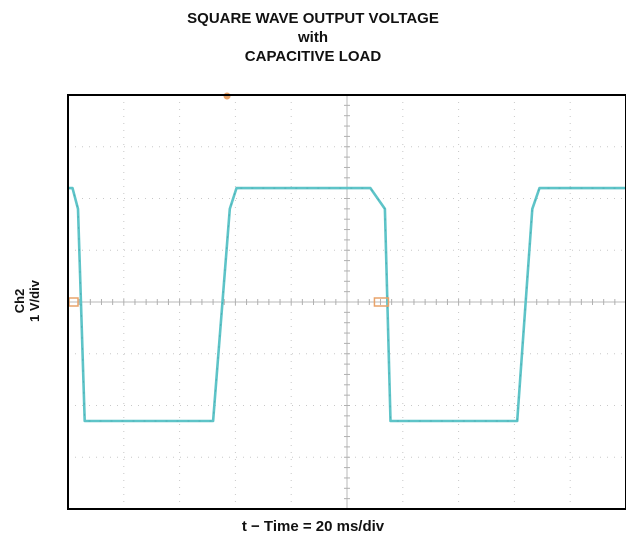  Describe the element at coordinates (313, 18) in the screenshot. I see `chart-title-line-1: SQUARE WAVE OUTPUT VOLTAGE` at that location.